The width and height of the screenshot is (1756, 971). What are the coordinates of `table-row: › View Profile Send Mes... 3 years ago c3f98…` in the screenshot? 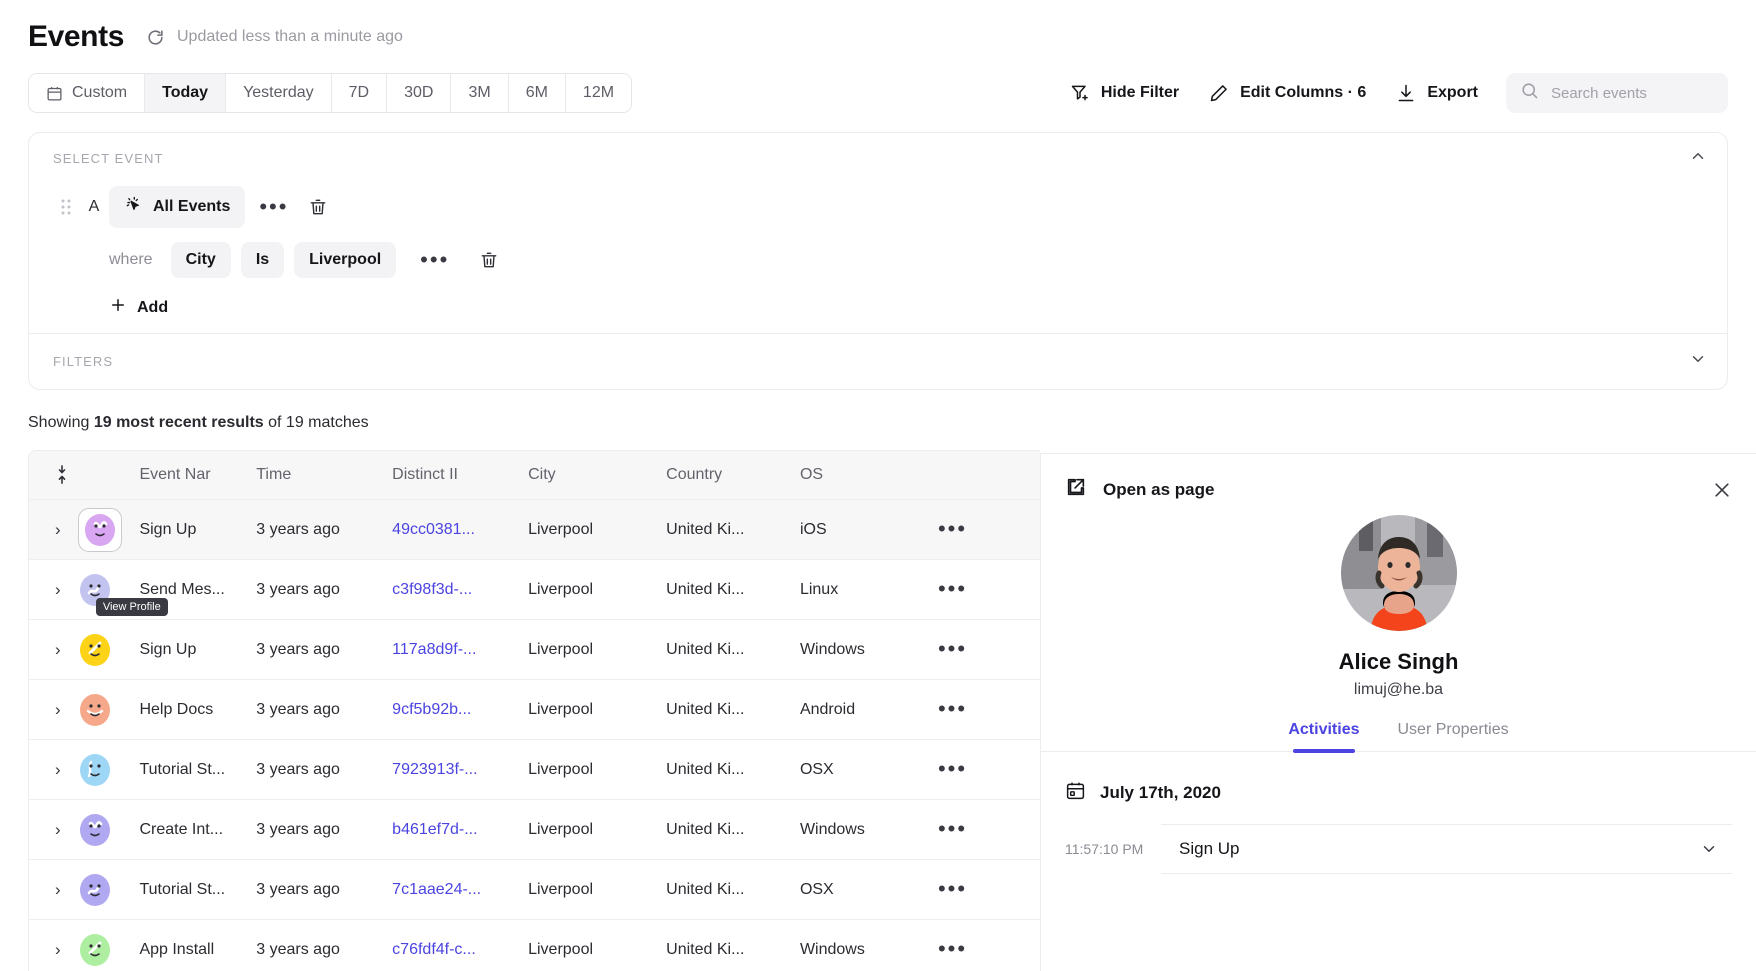 It's located at (534, 589).